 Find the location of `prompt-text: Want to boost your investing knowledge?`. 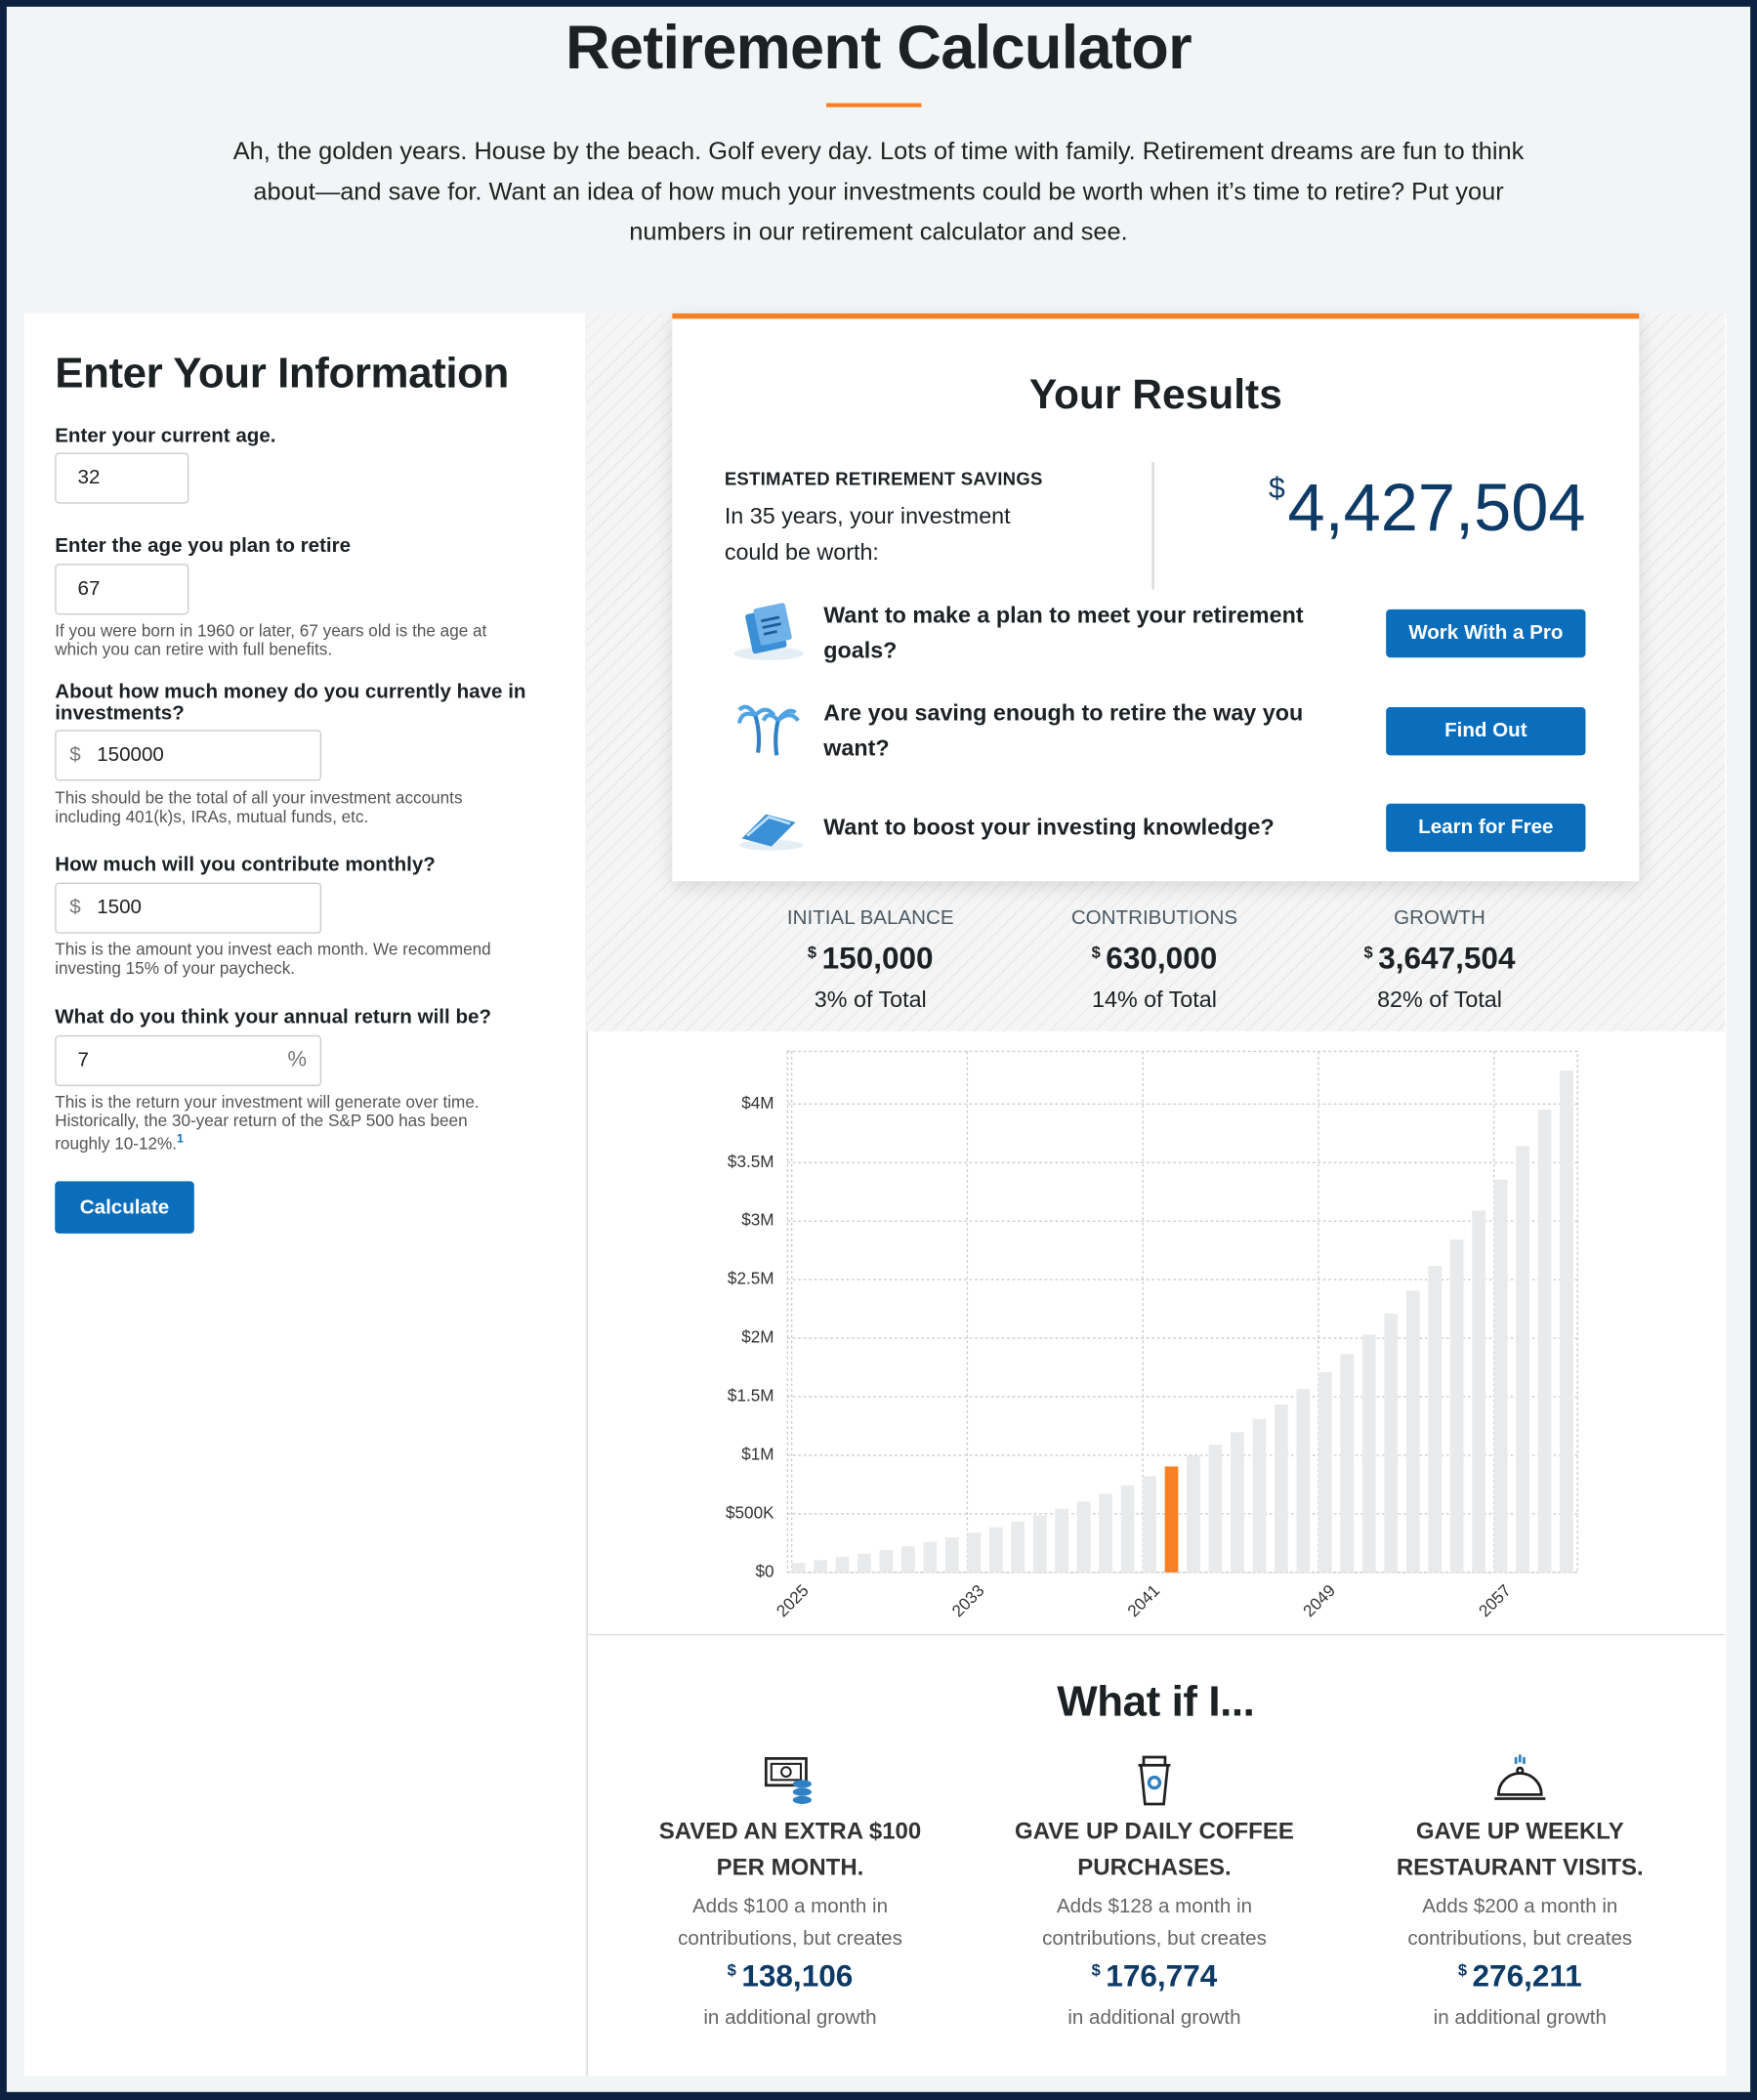

prompt-text: Want to boost your investing knowledge? is located at coordinates (1049, 827).